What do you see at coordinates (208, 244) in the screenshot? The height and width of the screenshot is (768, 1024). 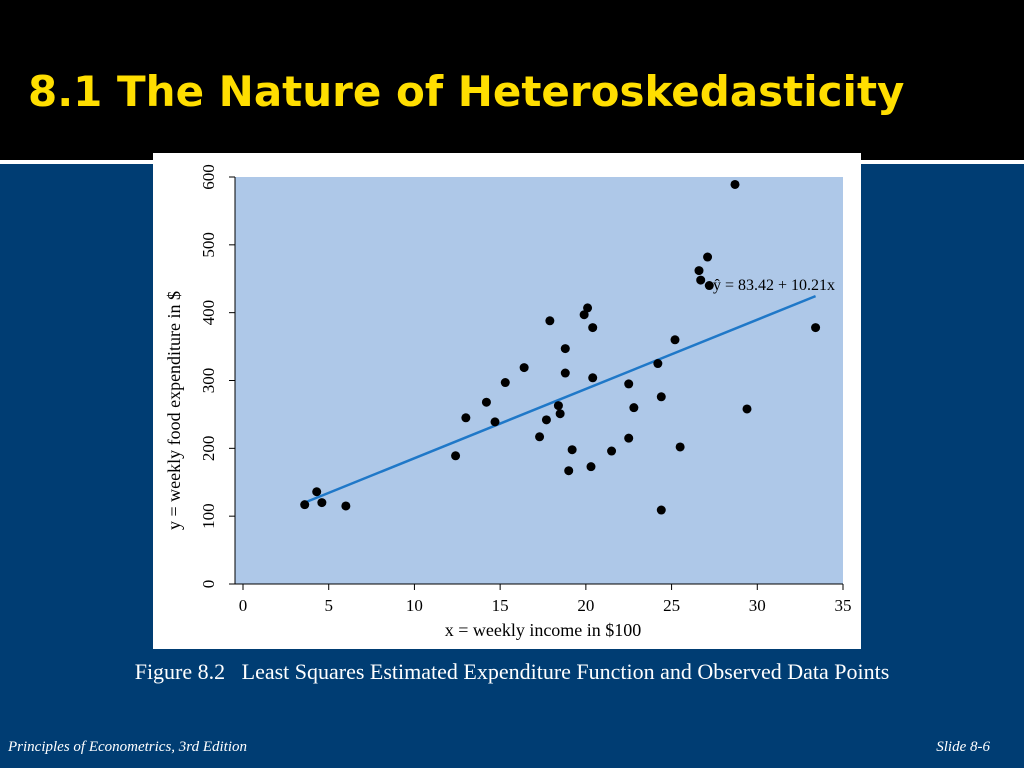 I see `y-tick-label: 500` at bounding box center [208, 244].